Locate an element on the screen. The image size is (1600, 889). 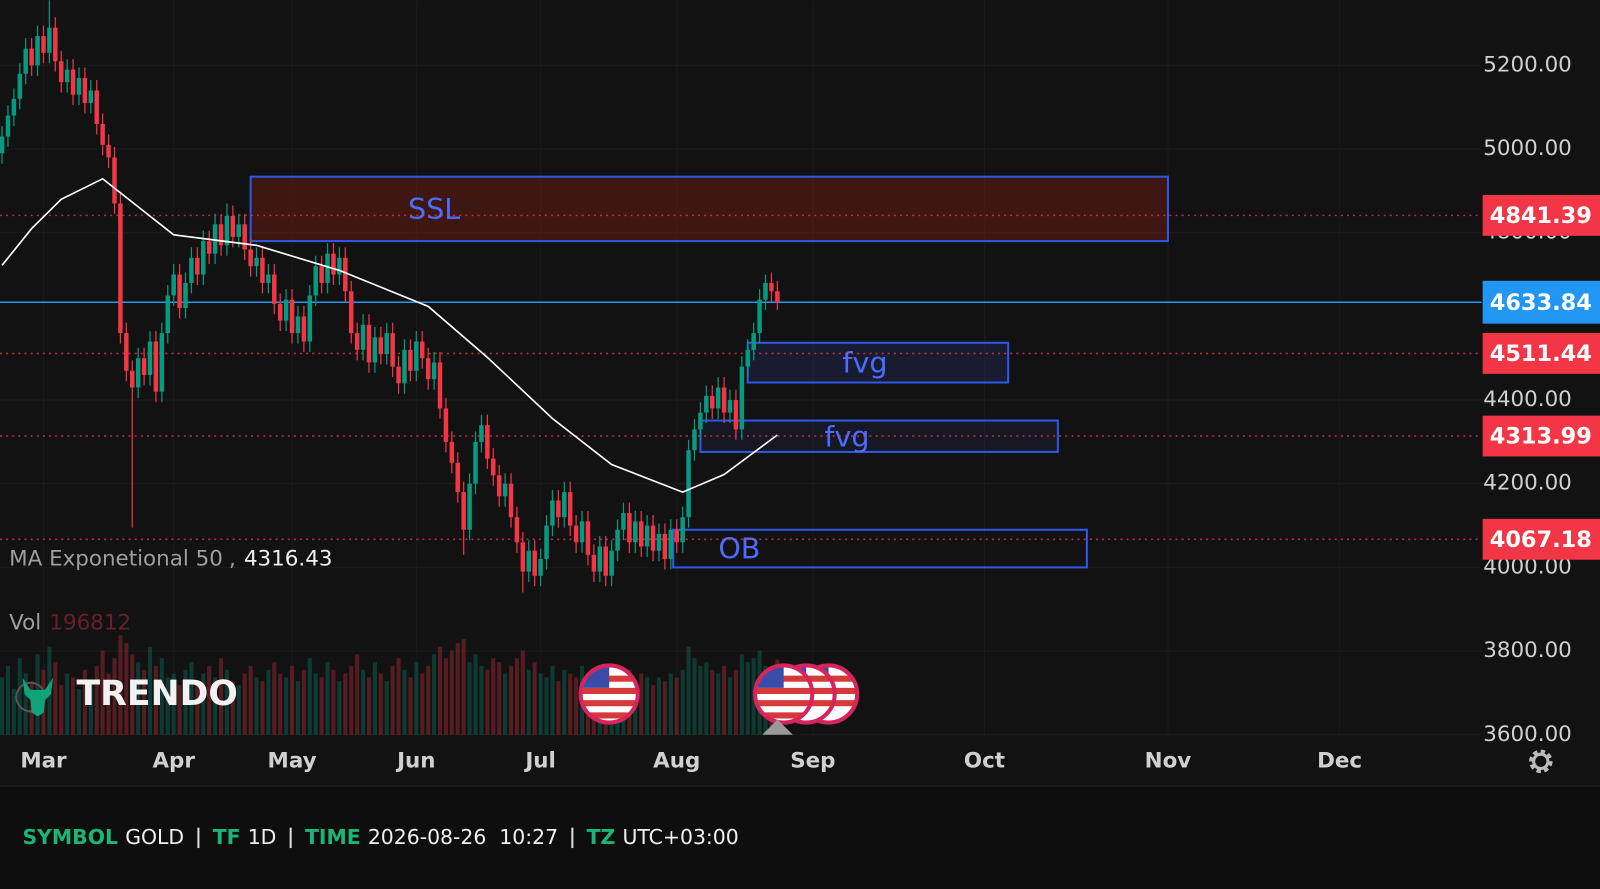
x-tick-label: May is located at coordinates (292, 760).